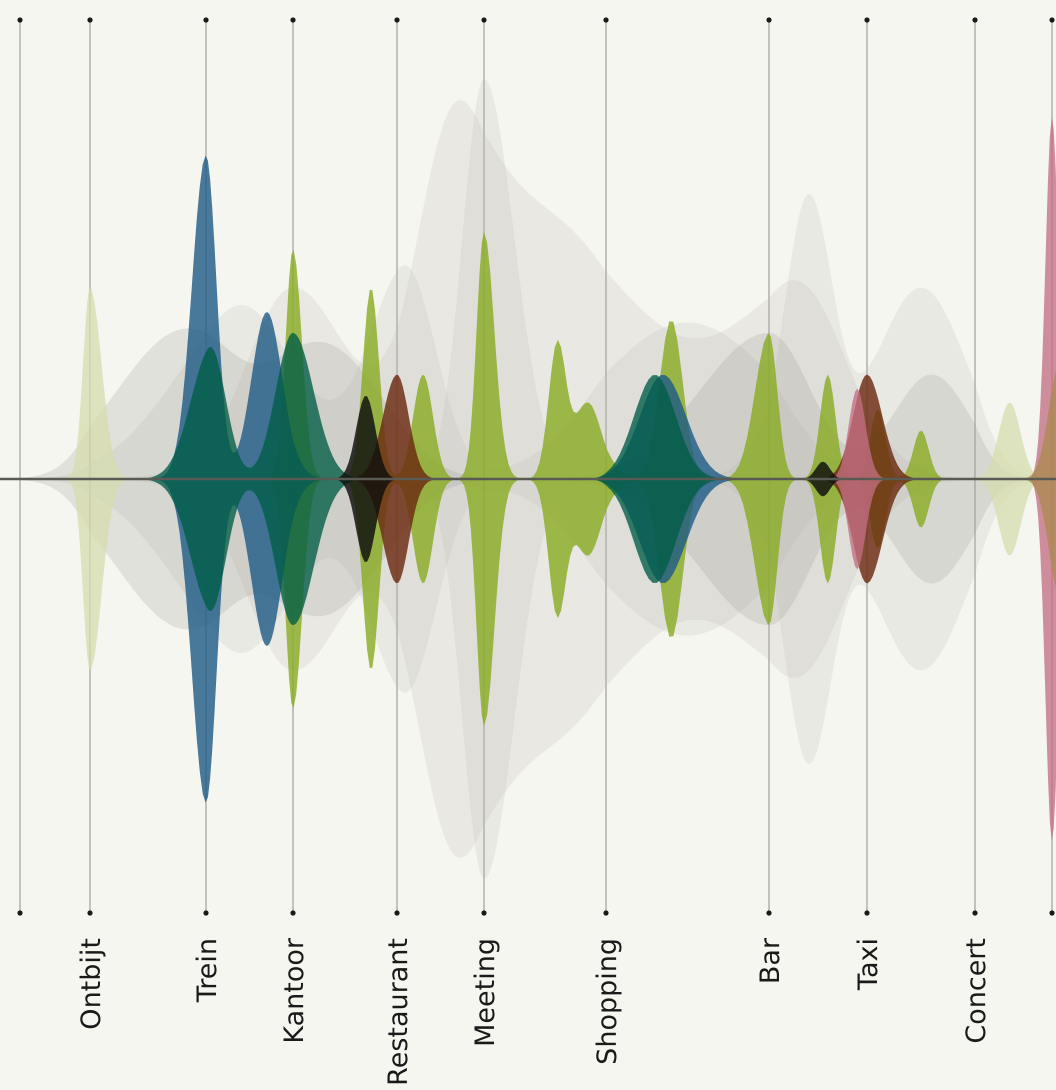 The width and height of the screenshot is (1056, 1090). What do you see at coordinates (976, 991) in the screenshot?
I see `category-label: Concert` at bounding box center [976, 991].